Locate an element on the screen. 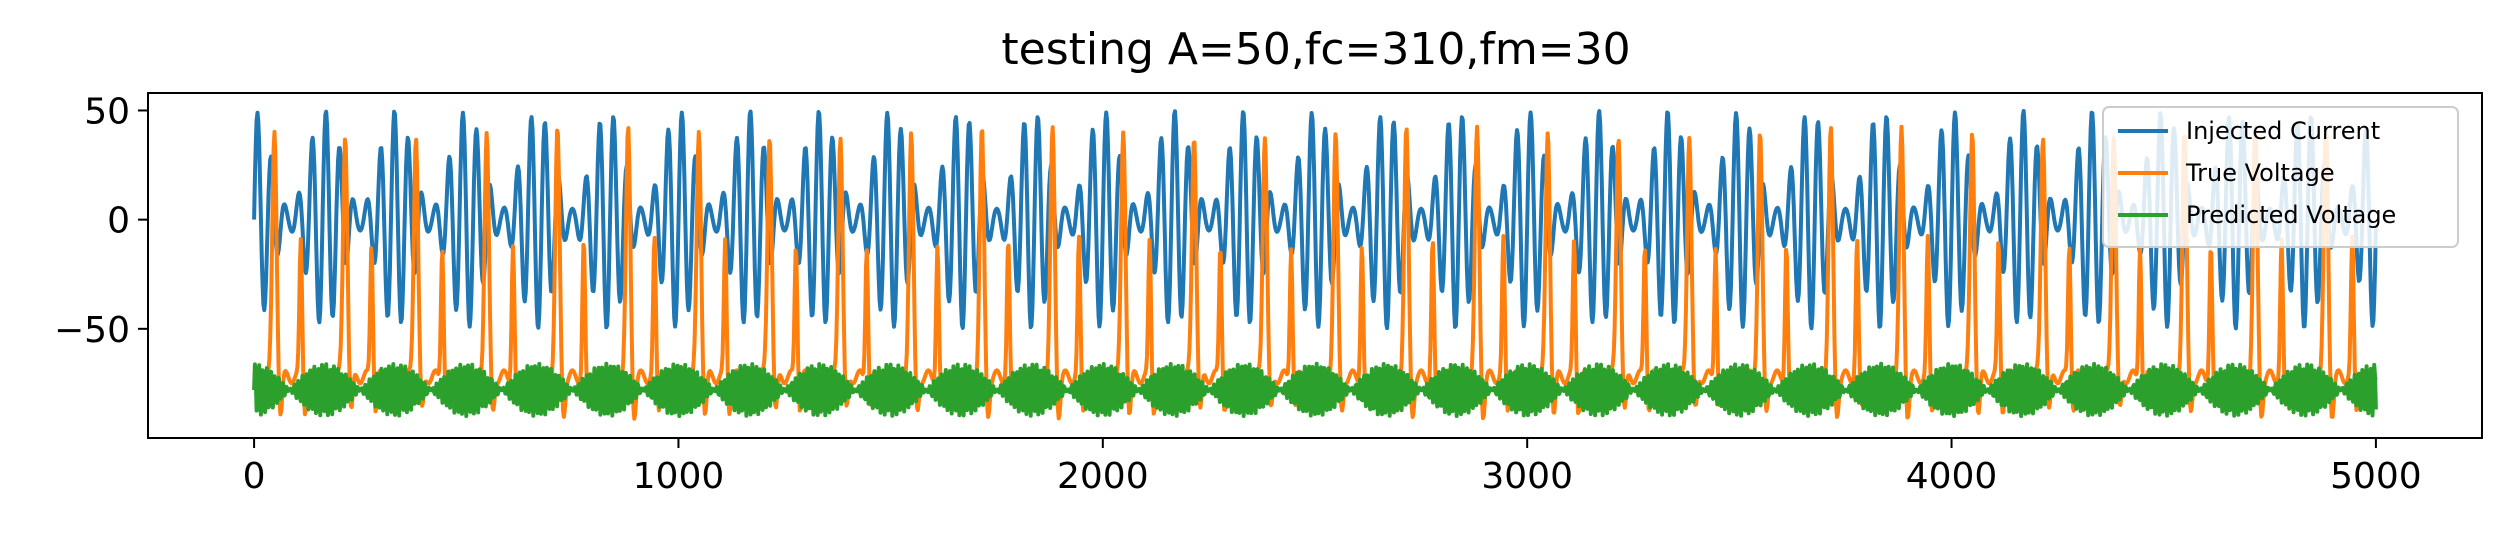 Image resolution: width=2502 pixels, height=540 pixels. x-tick-label: 5000 is located at coordinates (2376, 476).